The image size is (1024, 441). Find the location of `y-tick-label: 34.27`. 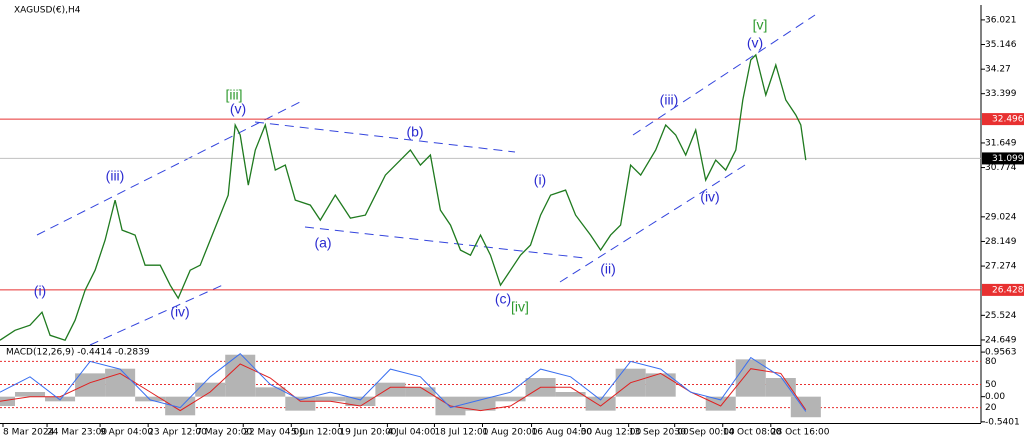

y-tick-label: 34.27 is located at coordinates (998, 70).